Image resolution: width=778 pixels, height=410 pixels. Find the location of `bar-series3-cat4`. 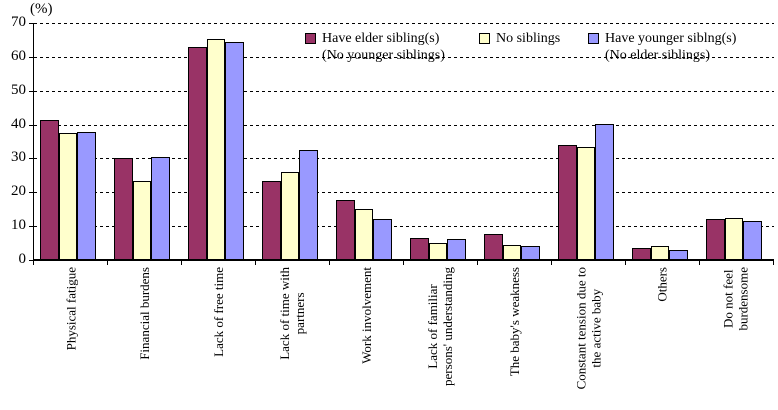

bar-series3-cat4 is located at coordinates (308, 205).